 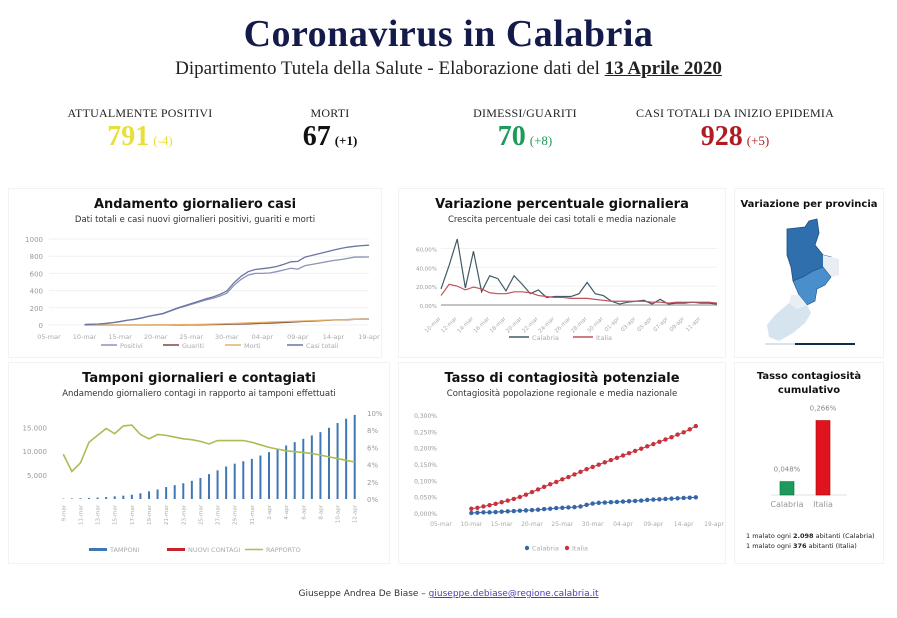 I want to click on kpi-casi-totali: CASI TOTALI DA INIZIO EPIDEMIA 928 (+5), so click(x=735, y=129).